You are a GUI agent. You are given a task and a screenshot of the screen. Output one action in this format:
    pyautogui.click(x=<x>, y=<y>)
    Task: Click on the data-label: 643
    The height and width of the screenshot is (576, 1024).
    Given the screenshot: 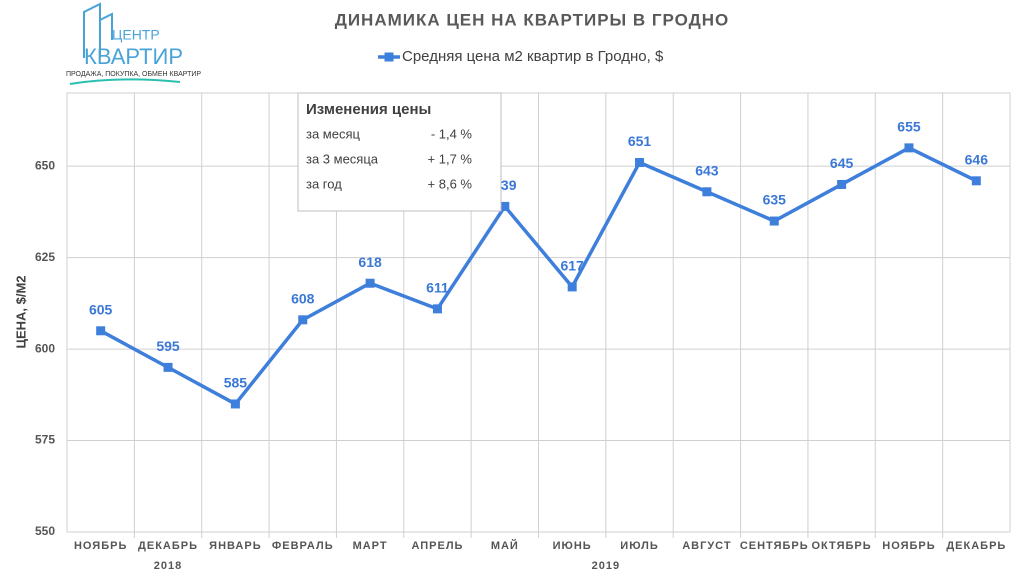 What is the action you would take?
    pyautogui.click(x=707, y=170)
    